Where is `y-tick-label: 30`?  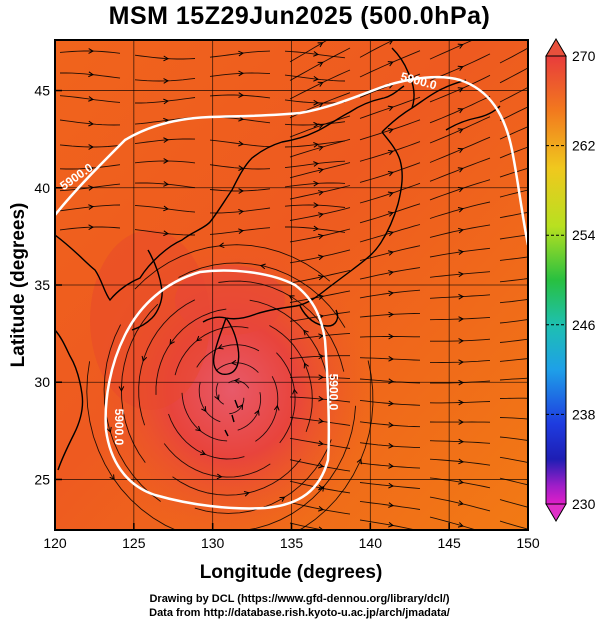 y-tick-label: 30 is located at coordinates (42, 382).